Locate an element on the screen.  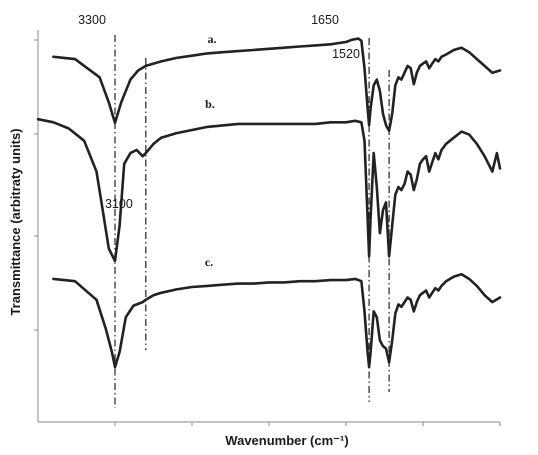
x-axis-label: Wavenumber (cm⁻¹) is located at coordinates (286, 440).